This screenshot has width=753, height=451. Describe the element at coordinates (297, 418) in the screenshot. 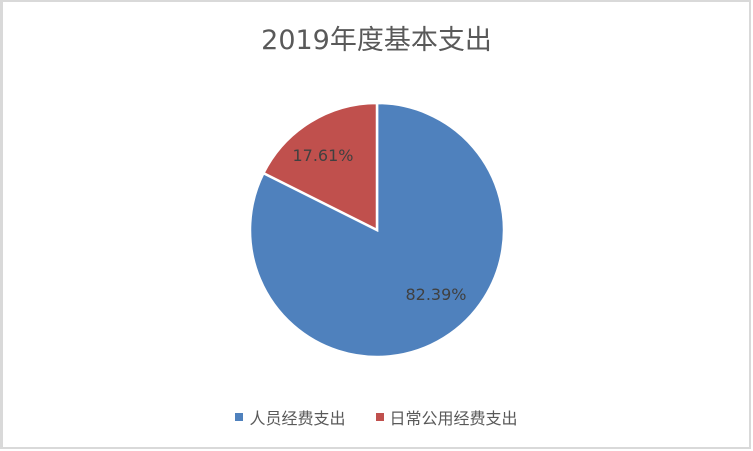

I see `legend-label: 人员经费支出` at that location.